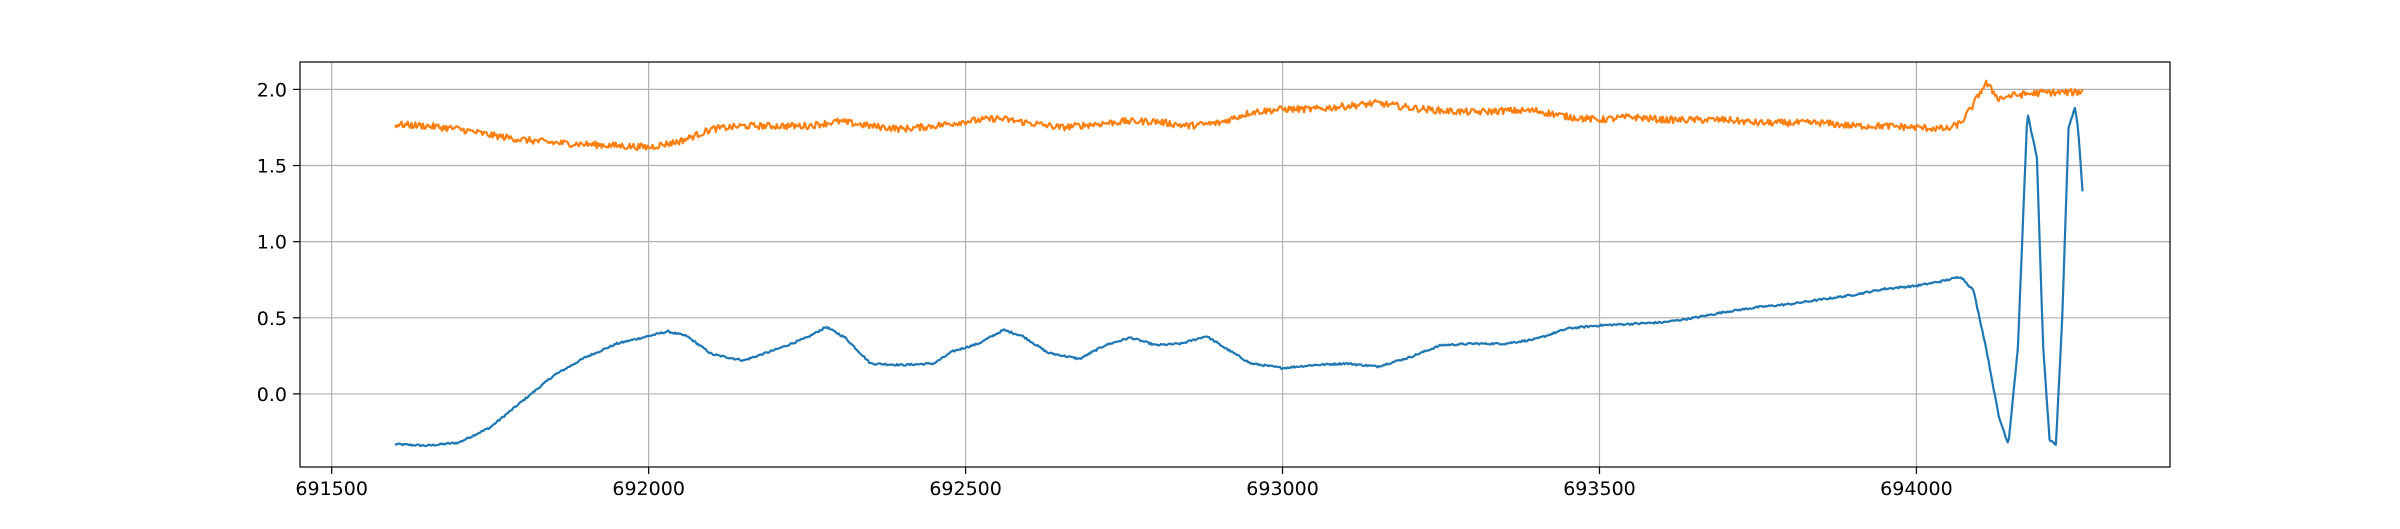  I want to click on x-tick-label: 693500, so click(1599, 489).